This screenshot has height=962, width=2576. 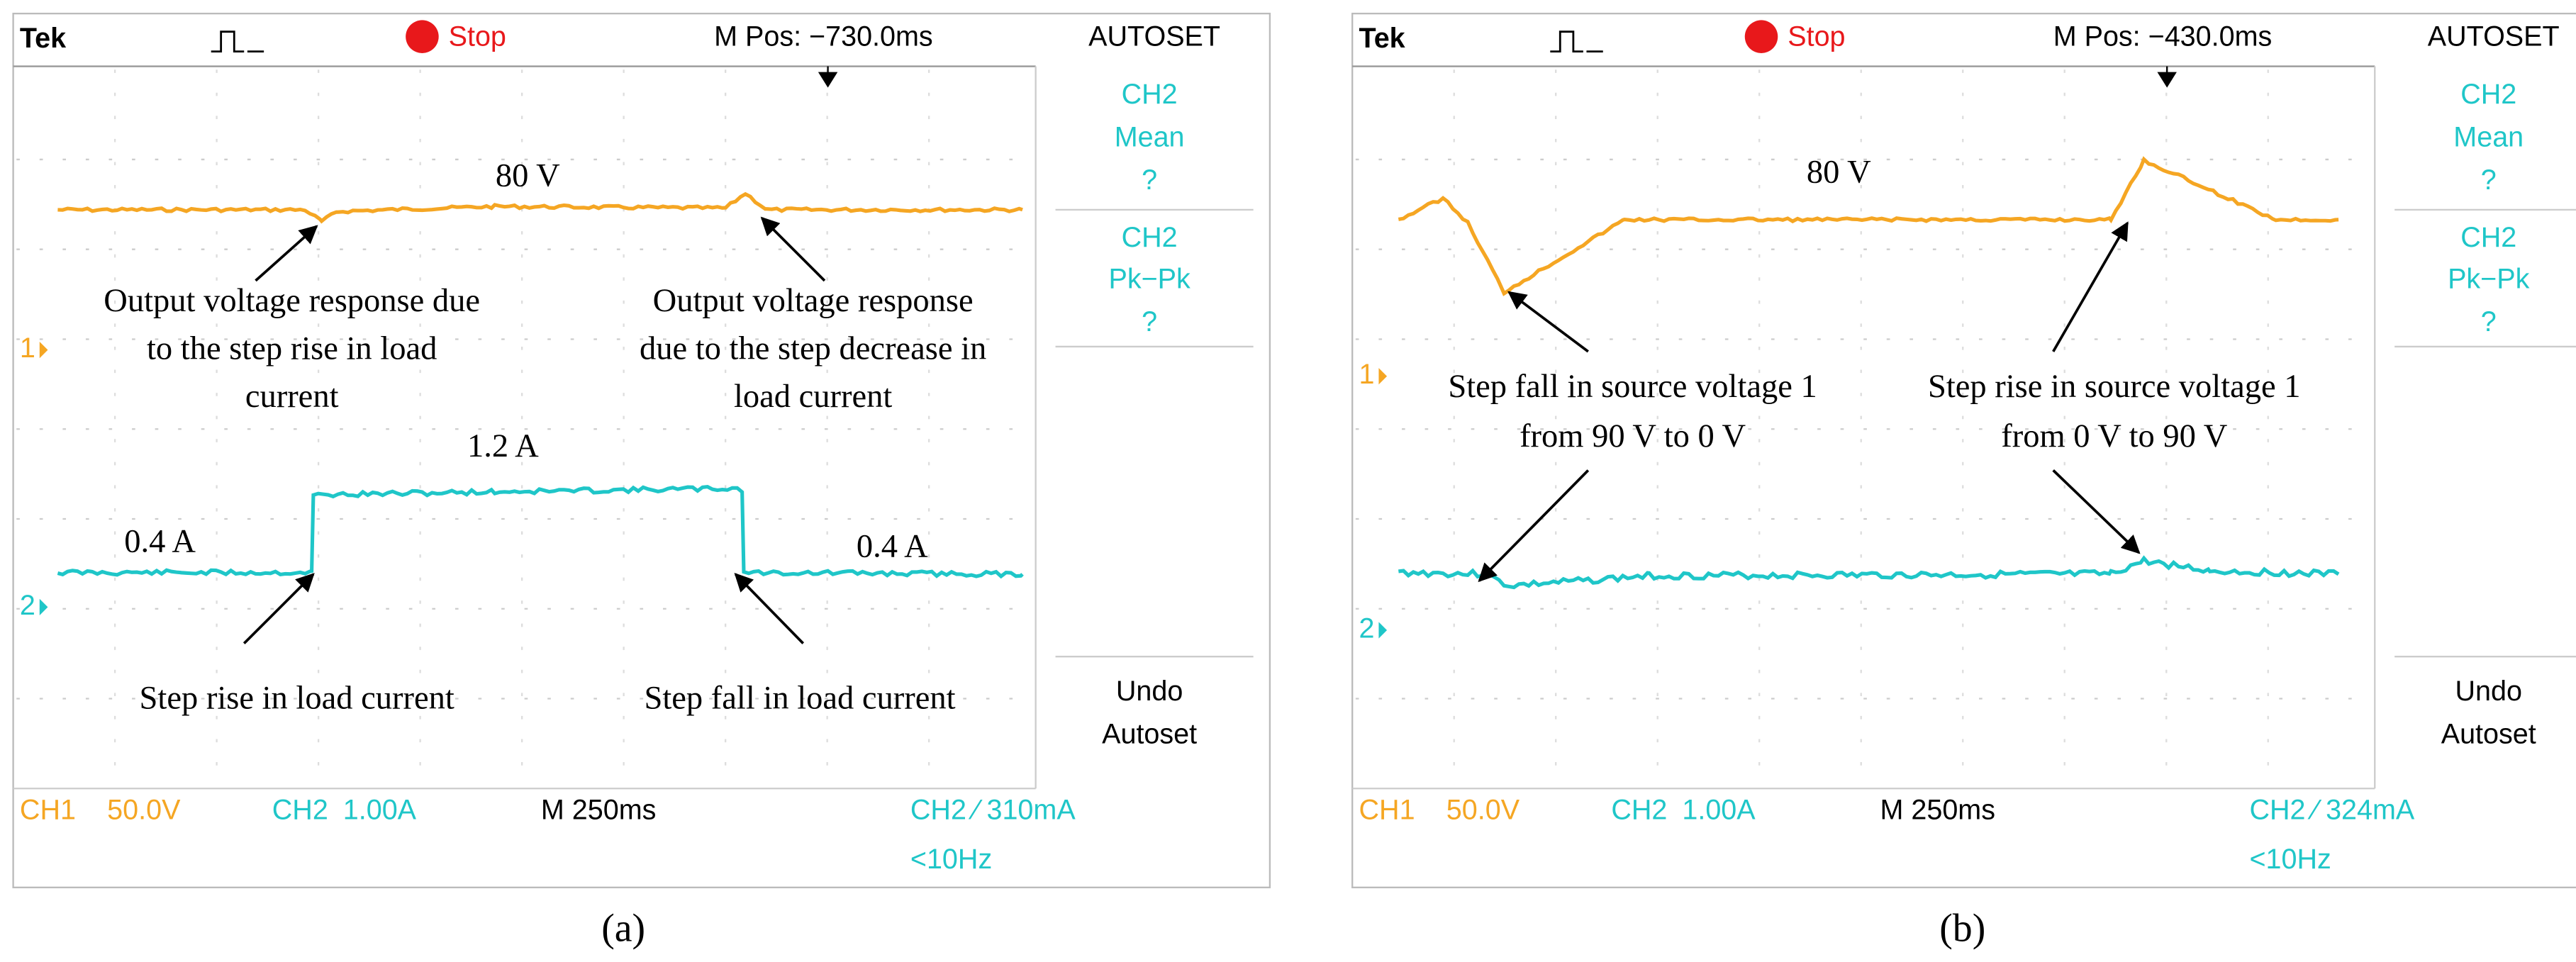 I want to click on trigger: CH2 ⁄ 310mA, so click(x=993, y=809).